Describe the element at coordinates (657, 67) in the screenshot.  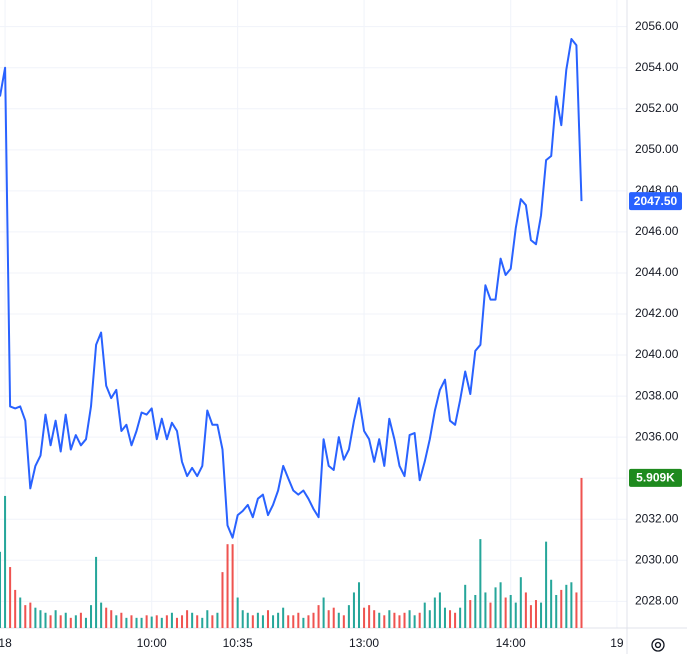
I see `y-tick-label: 2054.00` at that location.